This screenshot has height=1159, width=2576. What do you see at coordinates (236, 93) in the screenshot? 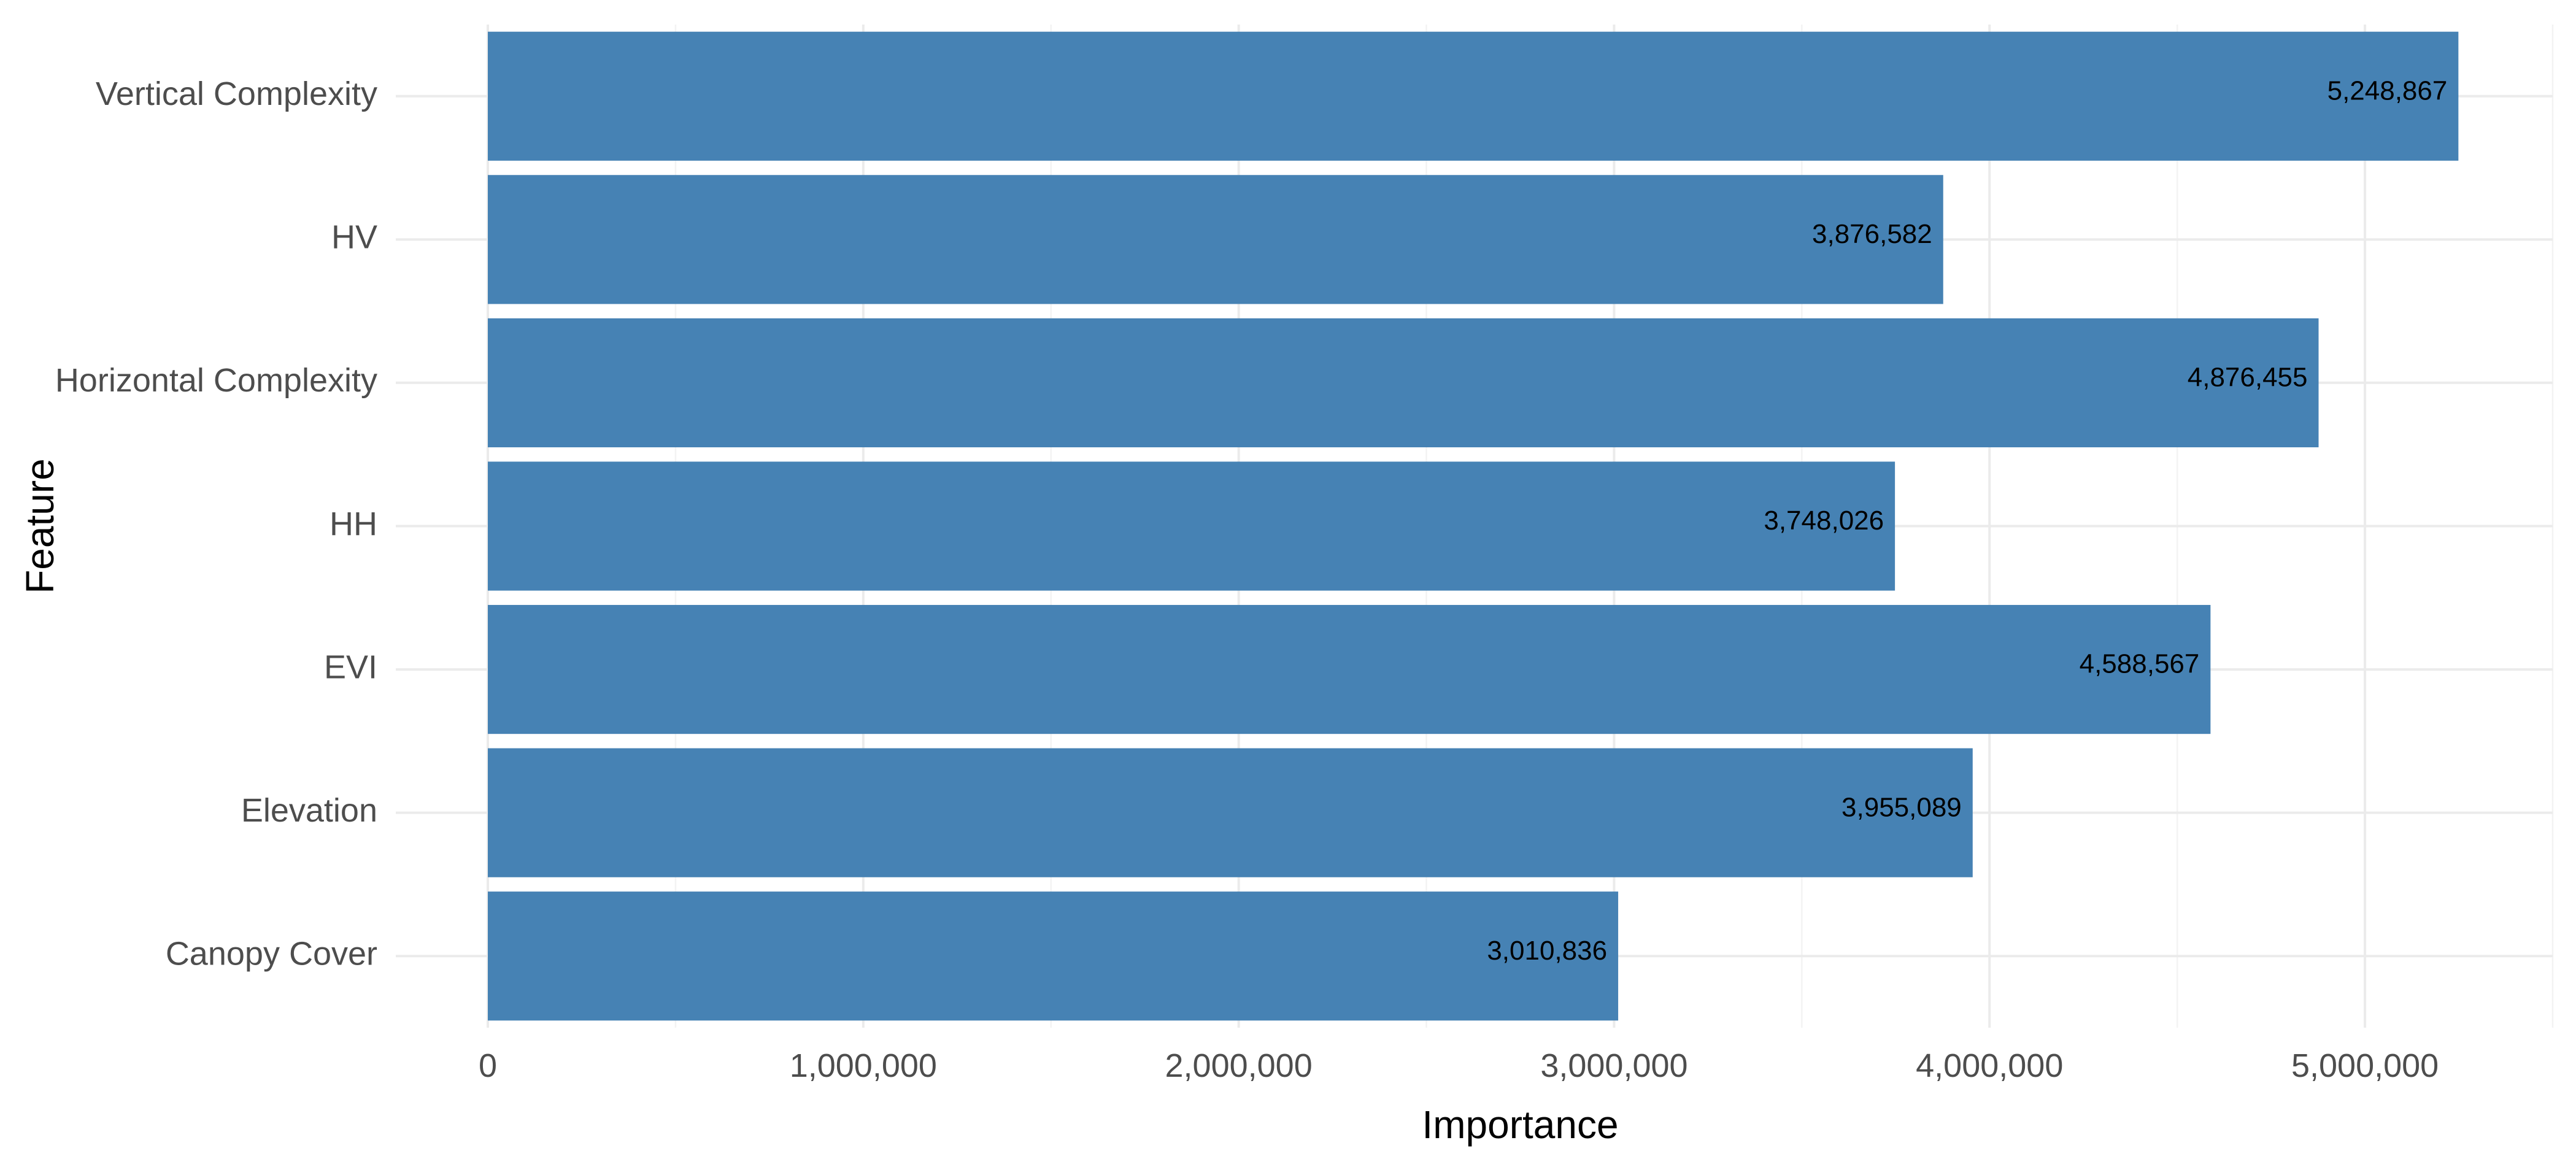
I see `y-tick-label: Vertical Complexity` at bounding box center [236, 93].